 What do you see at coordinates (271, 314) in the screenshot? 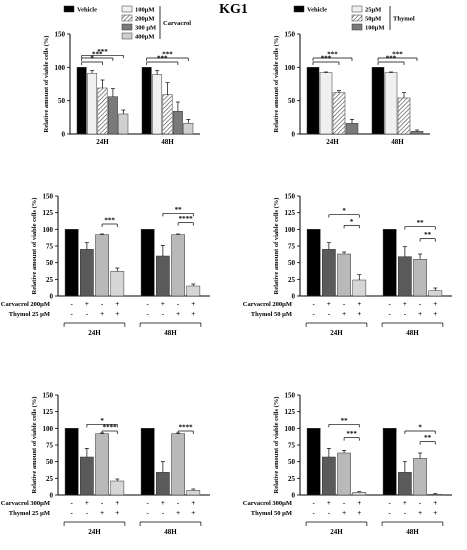
I see `treatment-row-label: Thymol 50 μM` at bounding box center [271, 314].